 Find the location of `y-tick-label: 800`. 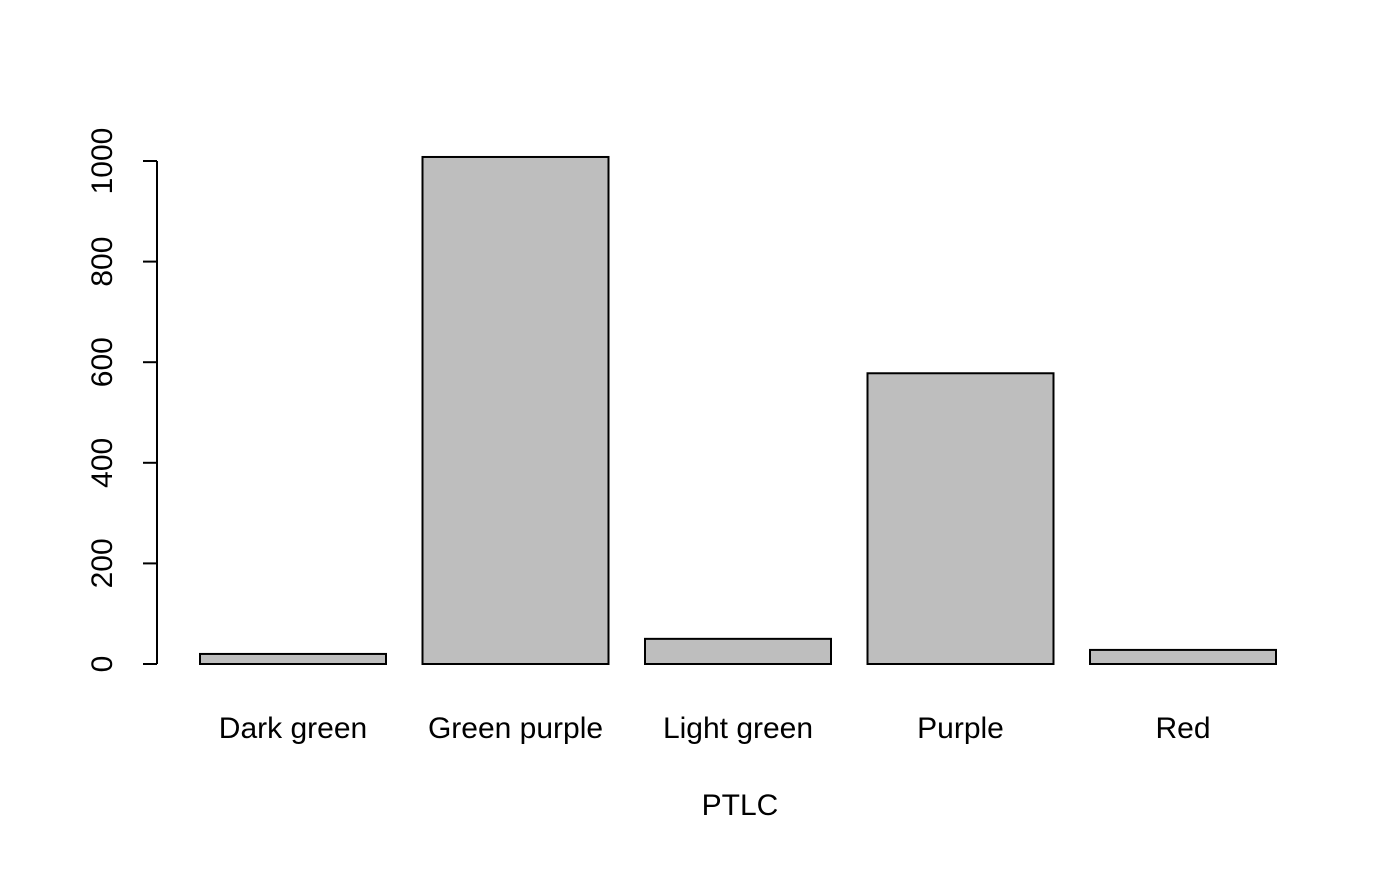

y-tick-label: 800 is located at coordinates (102, 262).